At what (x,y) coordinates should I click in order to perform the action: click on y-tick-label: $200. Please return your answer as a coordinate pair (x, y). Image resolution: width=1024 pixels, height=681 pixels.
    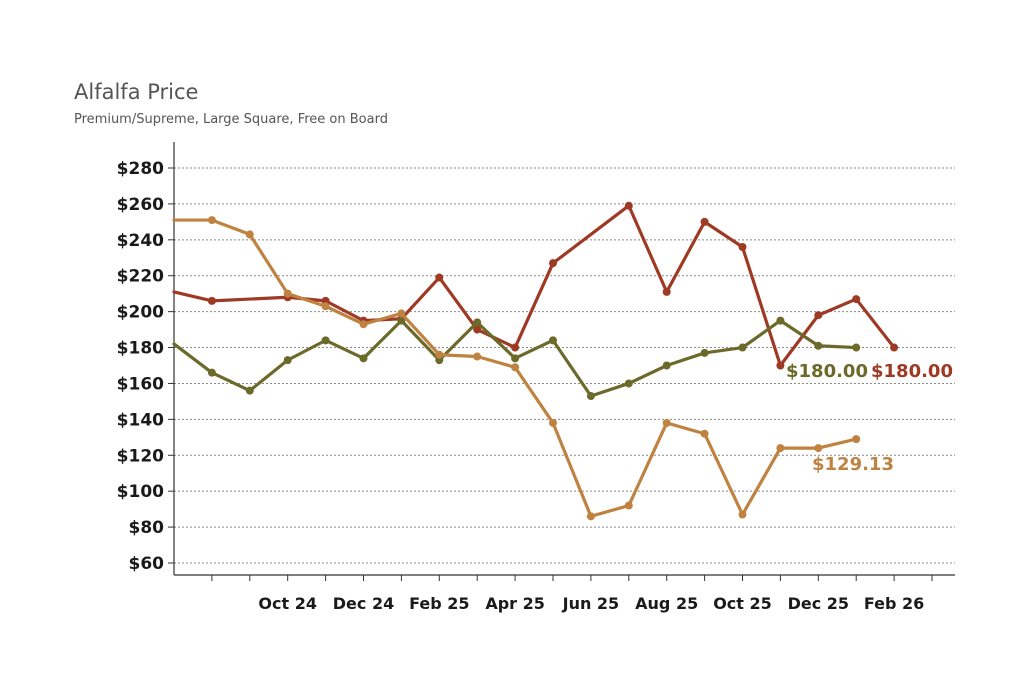
    Looking at the image, I should click on (140, 313).